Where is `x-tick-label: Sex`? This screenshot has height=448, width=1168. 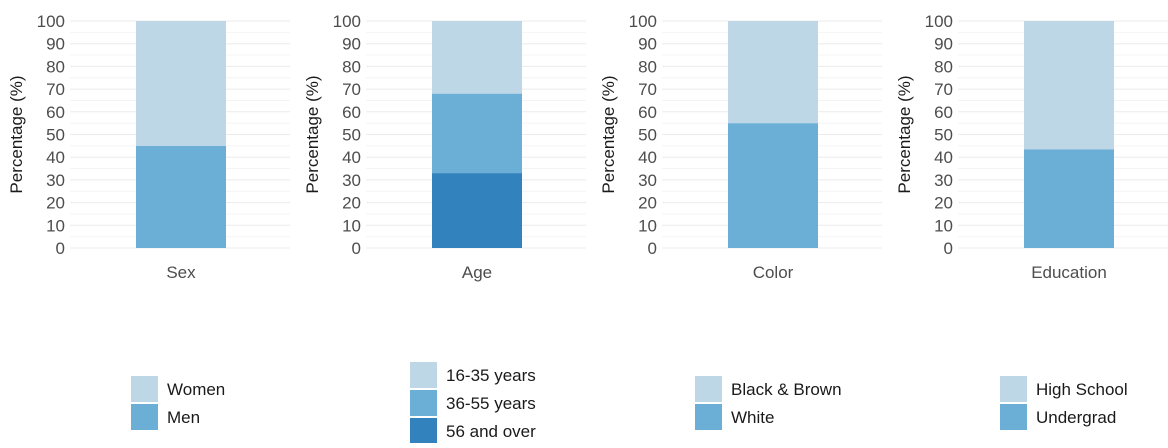 x-tick-label: Sex is located at coordinates (181, 272).